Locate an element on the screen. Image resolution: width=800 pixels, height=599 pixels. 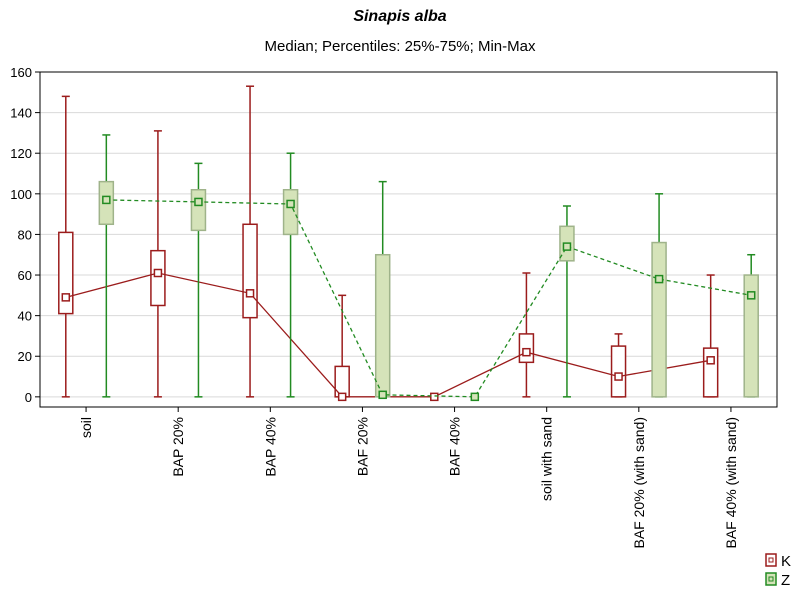
legend-marker-K is located at coordinates (771, 560).